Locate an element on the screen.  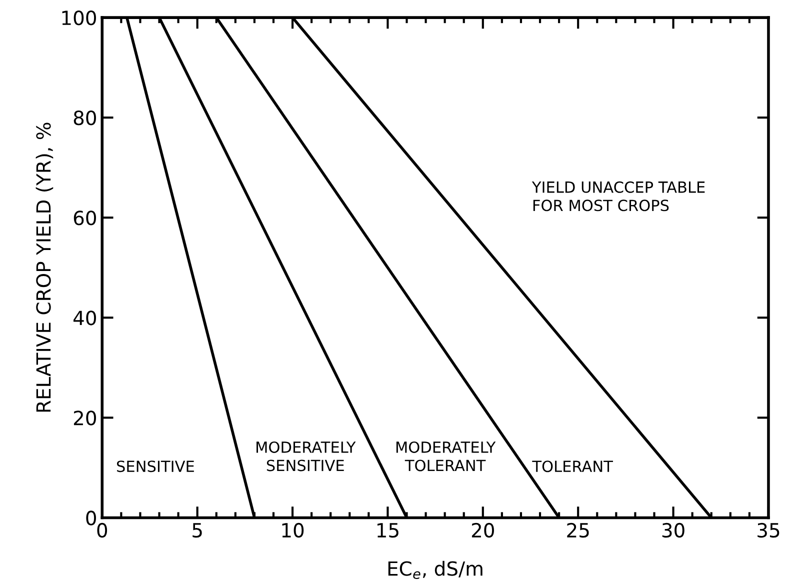
annotation: SENSITIVE is located at coordinates (155, 466).